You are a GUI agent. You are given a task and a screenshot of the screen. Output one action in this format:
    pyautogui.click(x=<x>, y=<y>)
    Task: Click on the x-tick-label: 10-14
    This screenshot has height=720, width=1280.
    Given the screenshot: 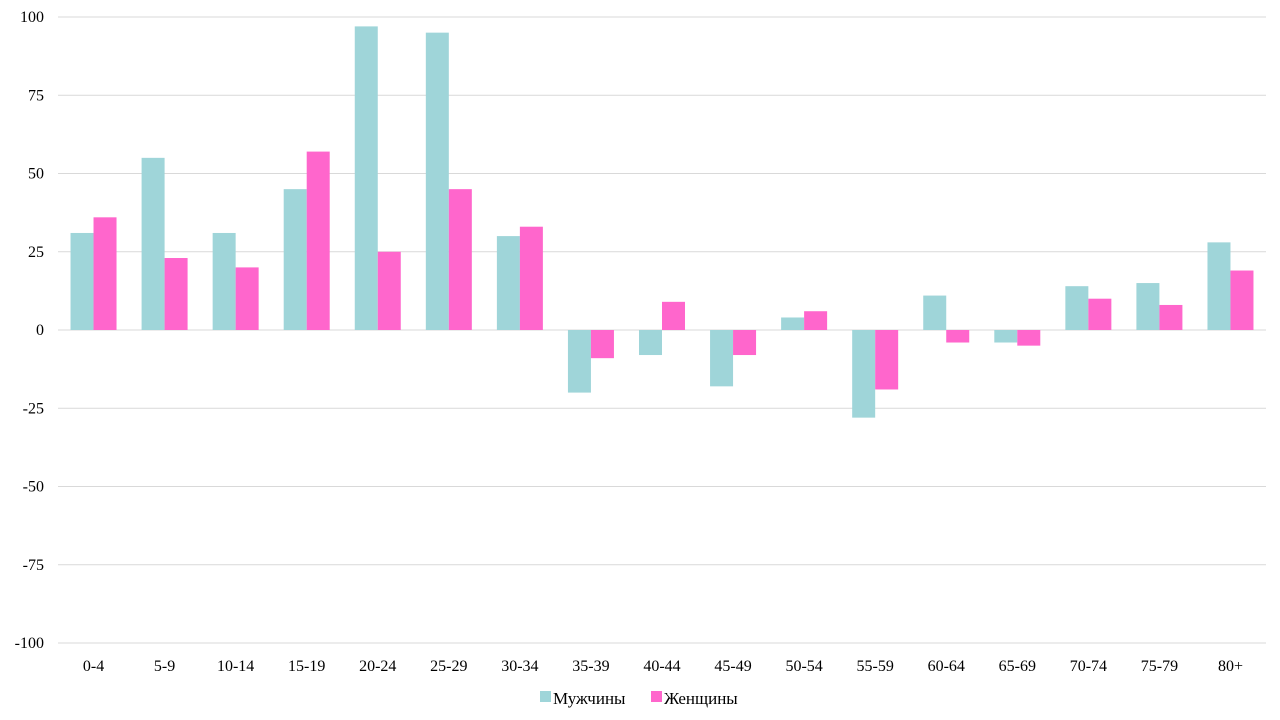 What is the action you would take?
    pyautogui.click(x=235, y=666)
    